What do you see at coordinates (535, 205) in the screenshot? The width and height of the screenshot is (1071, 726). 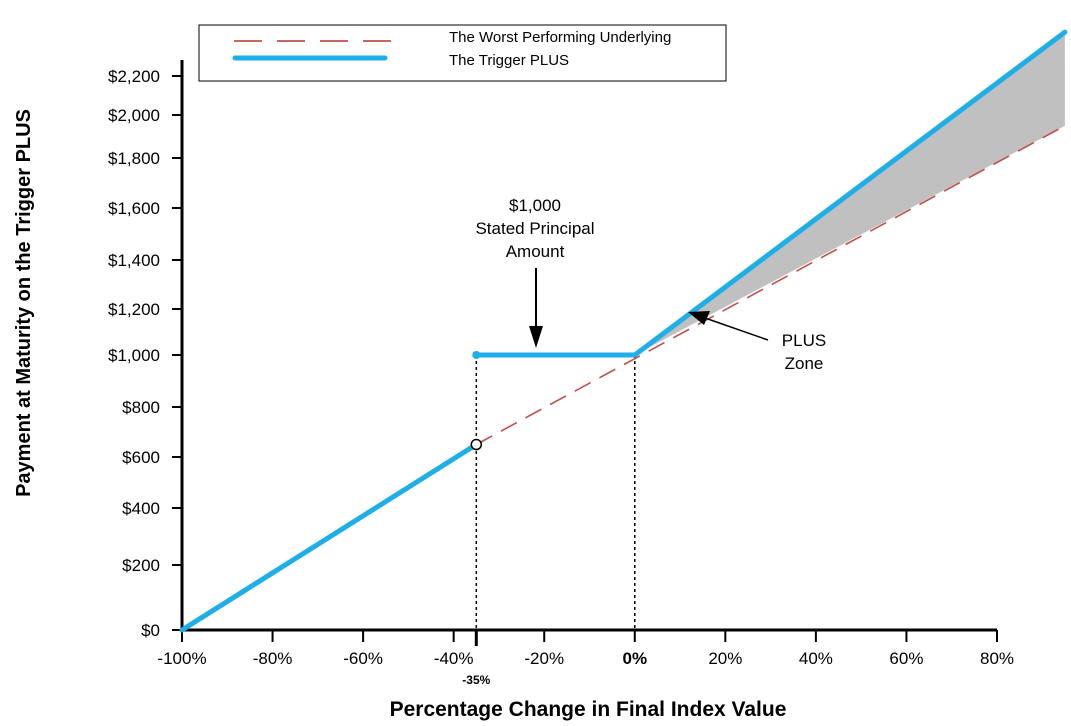 I see `principal-annotation-line: $1,000` at bounding box center [535, 205].